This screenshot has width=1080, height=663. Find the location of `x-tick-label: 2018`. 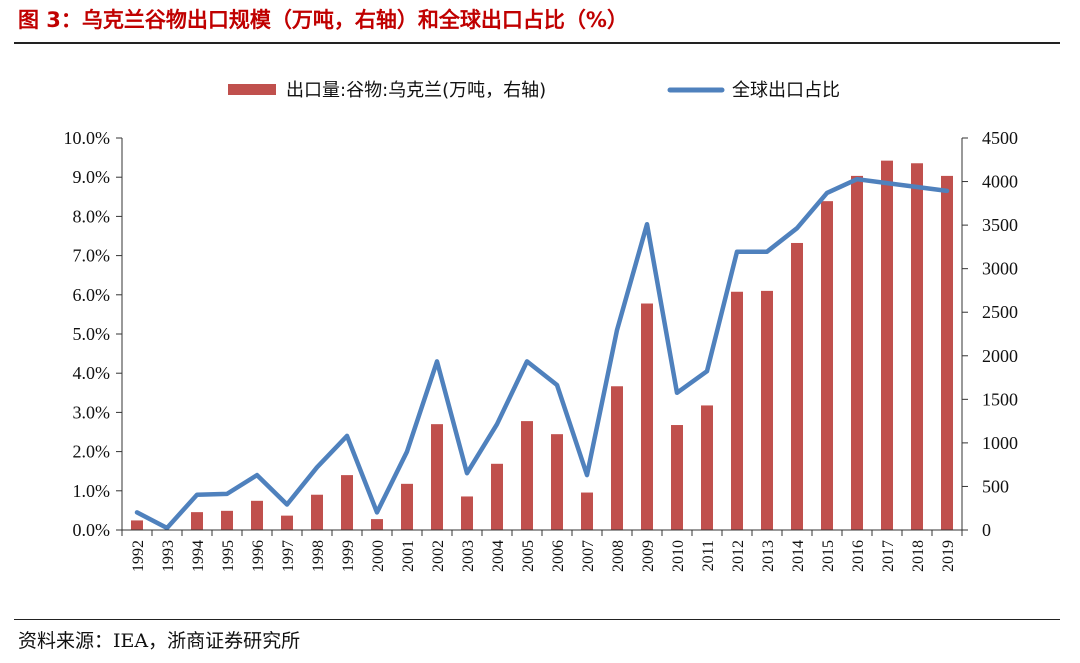

x-tick-label: 2018 is located at coordinates (918, 556).